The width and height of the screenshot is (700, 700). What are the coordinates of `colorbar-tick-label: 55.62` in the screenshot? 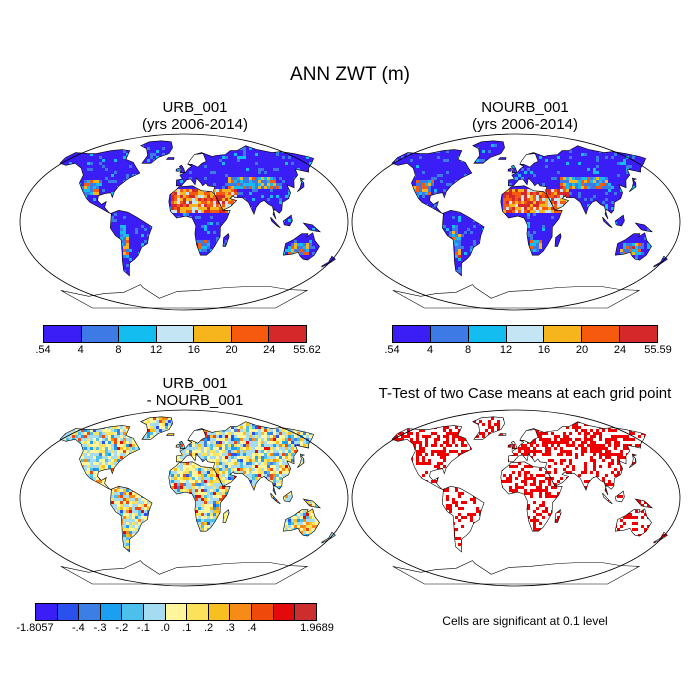 It's located at (307, 350).